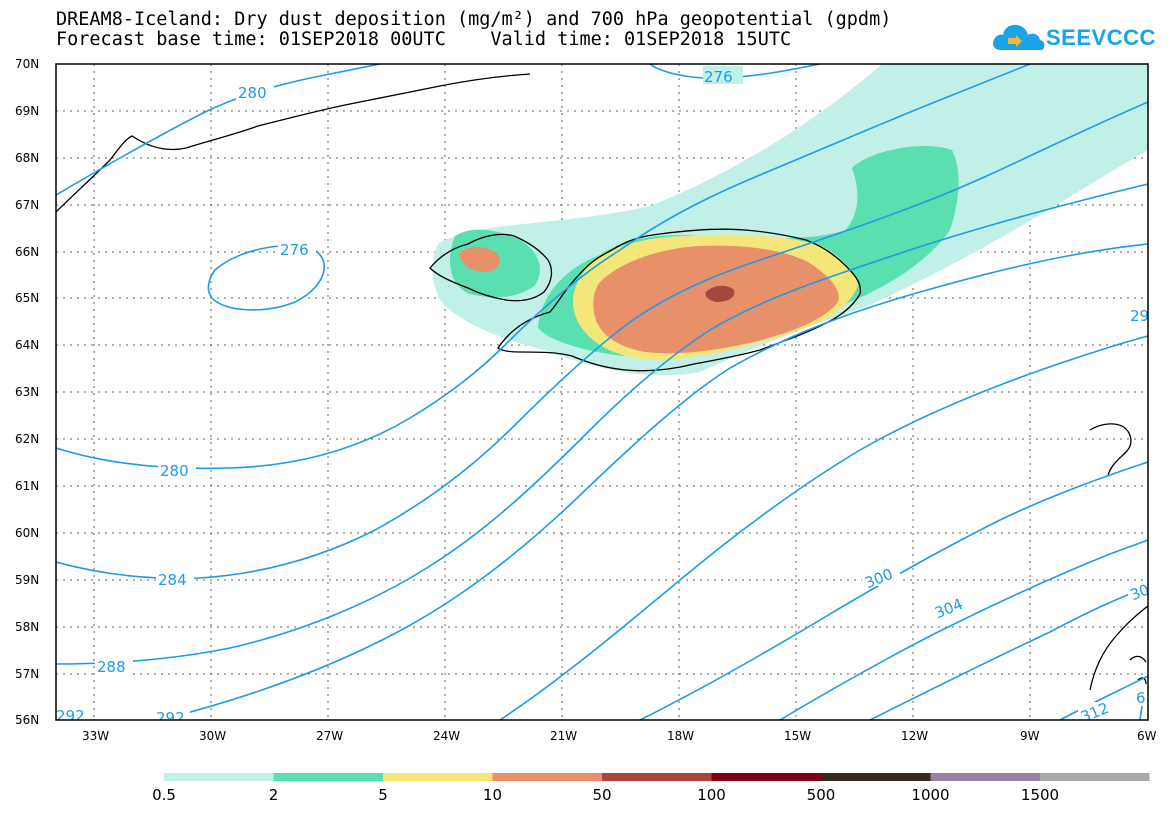 This screenshot has width=1175, height=815. I want to click on cloud-icon, so click(1019, 37).